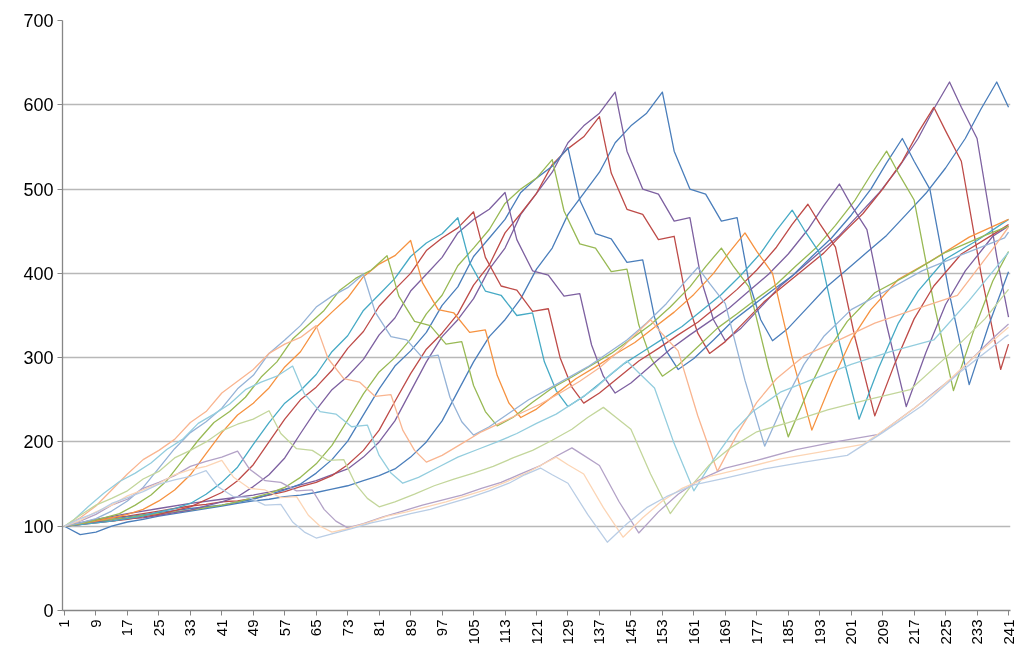 Image resolution: width=1024 pixels, height=665 pixels. I want to click on x-tick-label: 33, so click(190, 628).